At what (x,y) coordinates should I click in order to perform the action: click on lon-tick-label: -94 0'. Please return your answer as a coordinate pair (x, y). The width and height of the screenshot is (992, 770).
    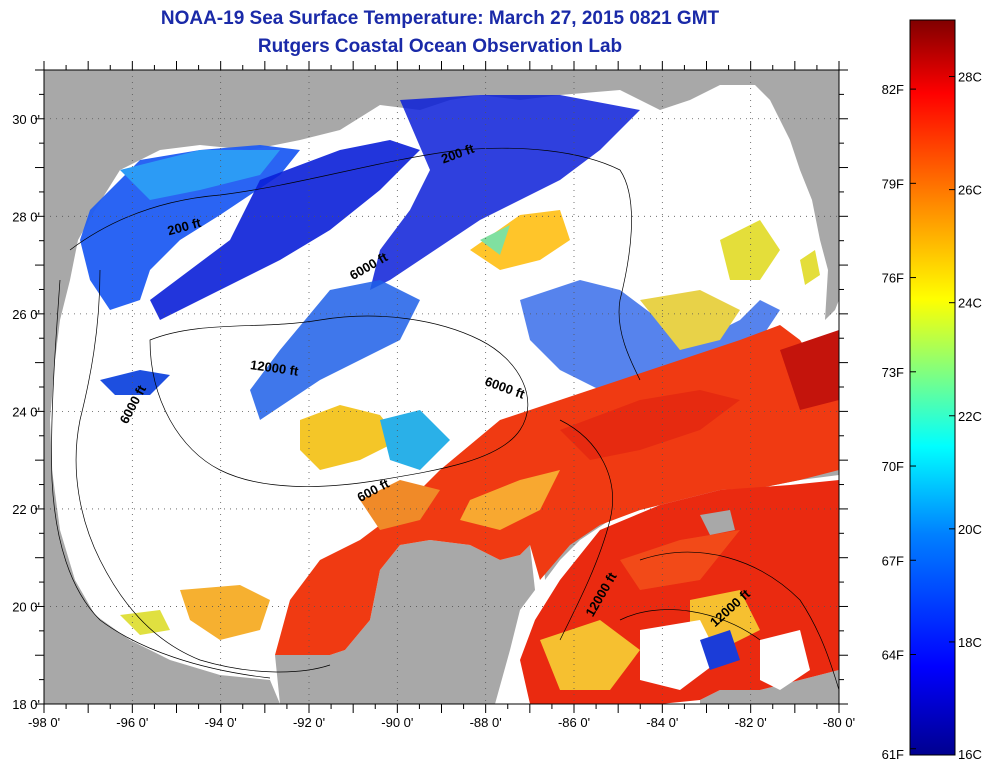
    Looking at the image, I should click on (221, 722).